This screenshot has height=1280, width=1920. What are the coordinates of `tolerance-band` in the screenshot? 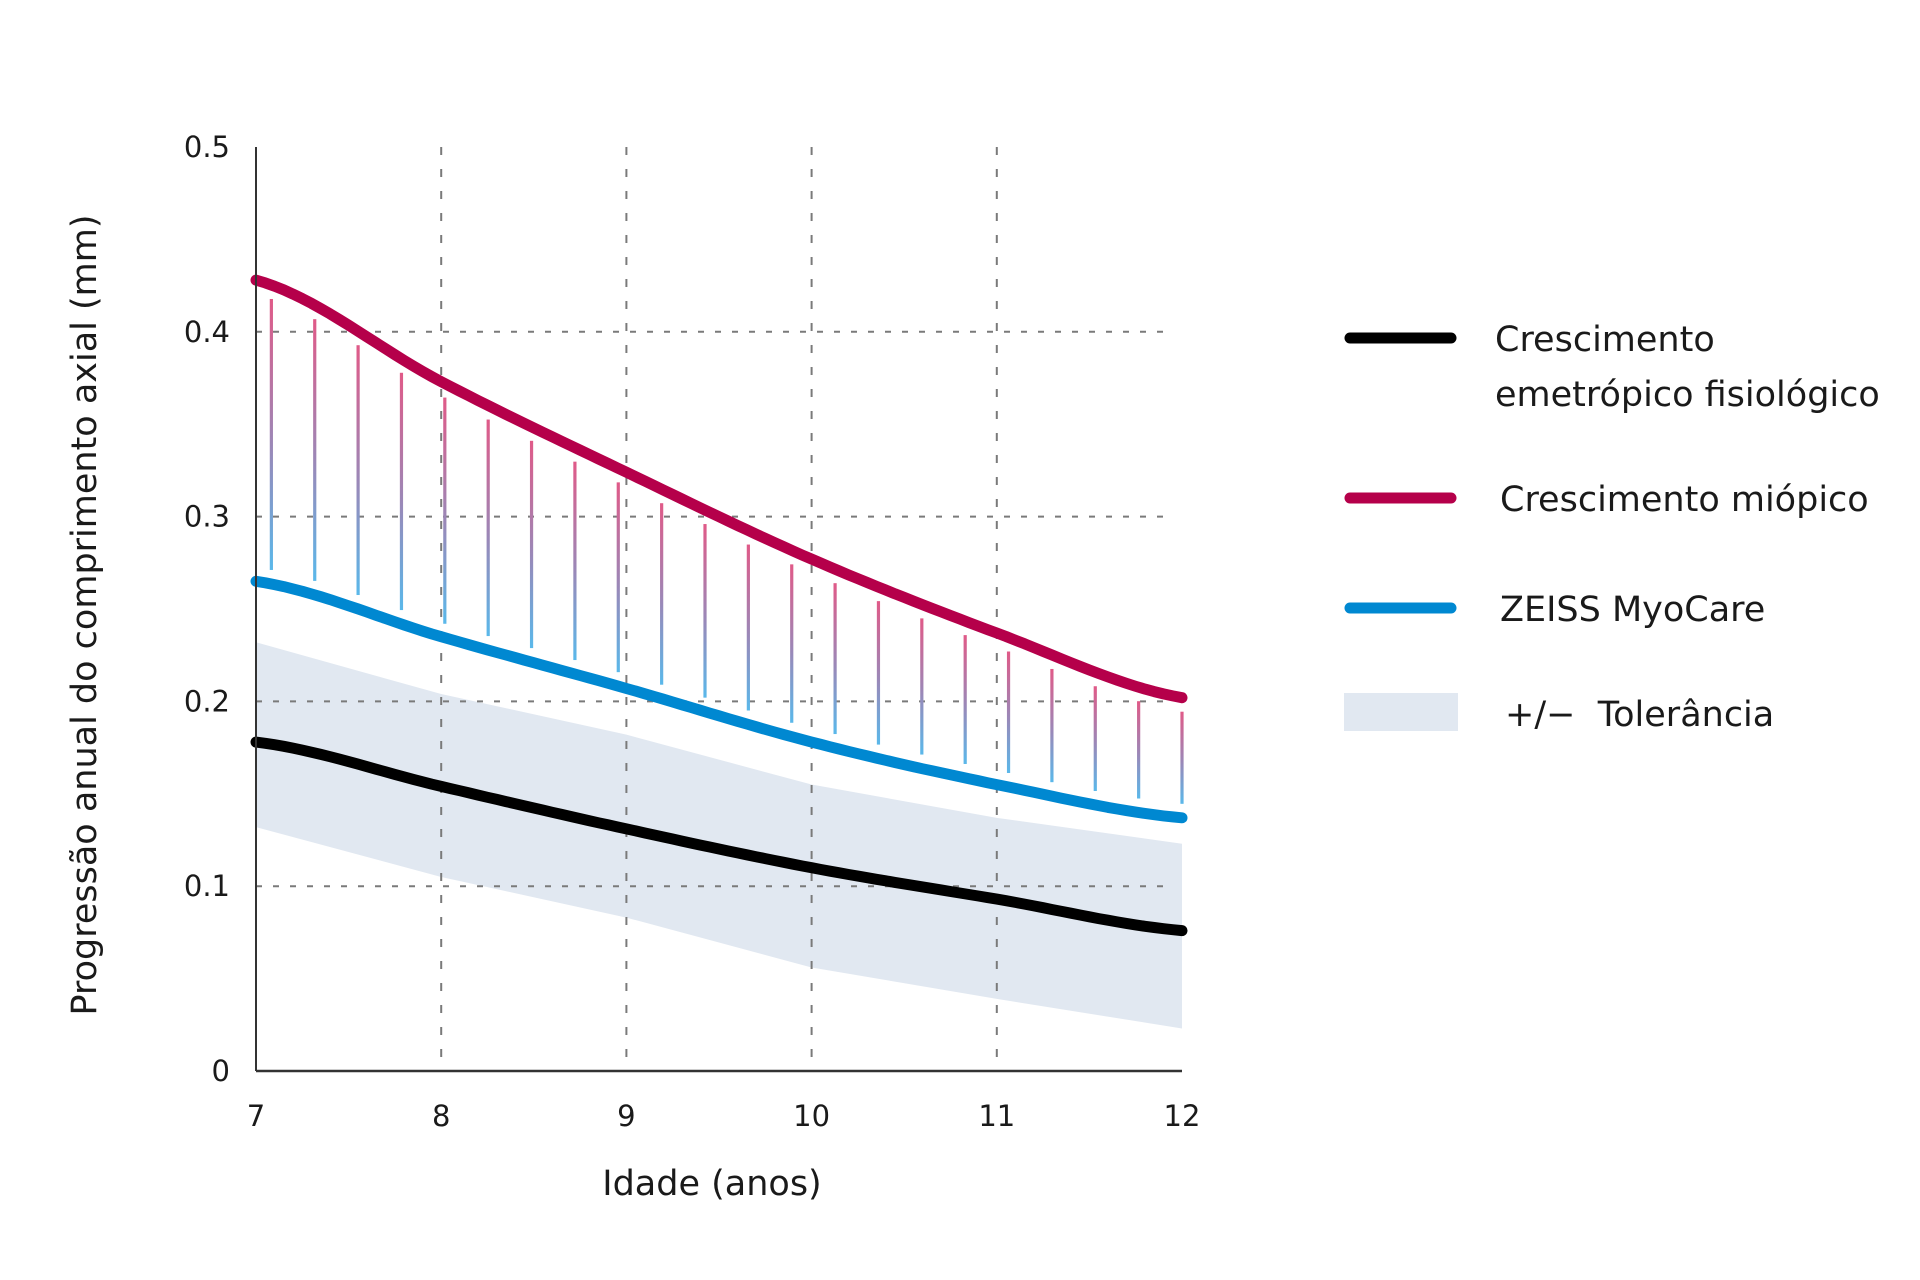 It's located at (719, 835).